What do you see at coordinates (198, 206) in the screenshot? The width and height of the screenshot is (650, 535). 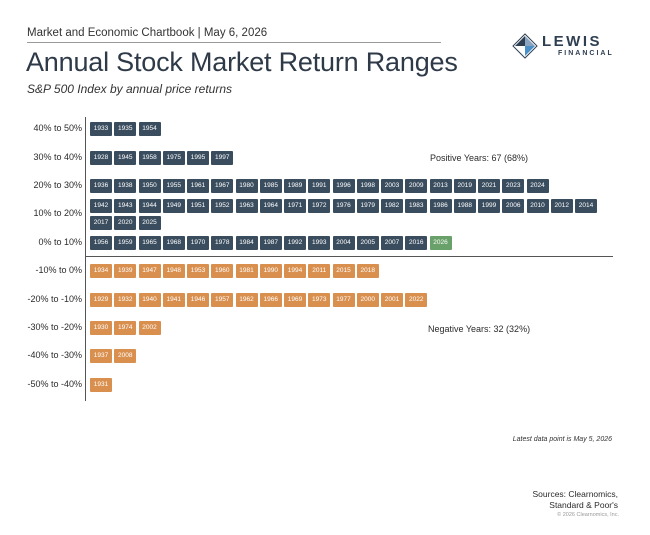 I see `year-box: 1951` at bounding box center [198, 206].